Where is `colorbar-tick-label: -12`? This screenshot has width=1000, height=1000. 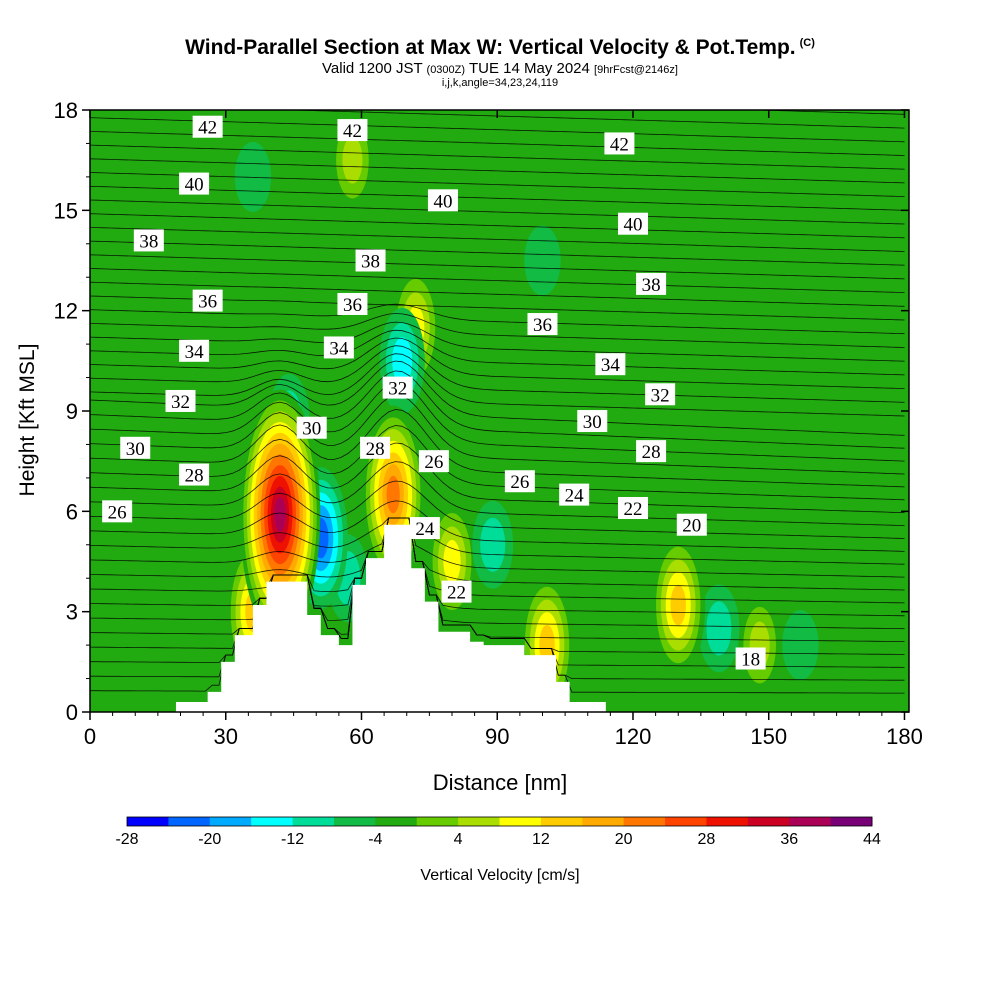 colorbar-tick-label: -12 is located at coordinates (292, 839).